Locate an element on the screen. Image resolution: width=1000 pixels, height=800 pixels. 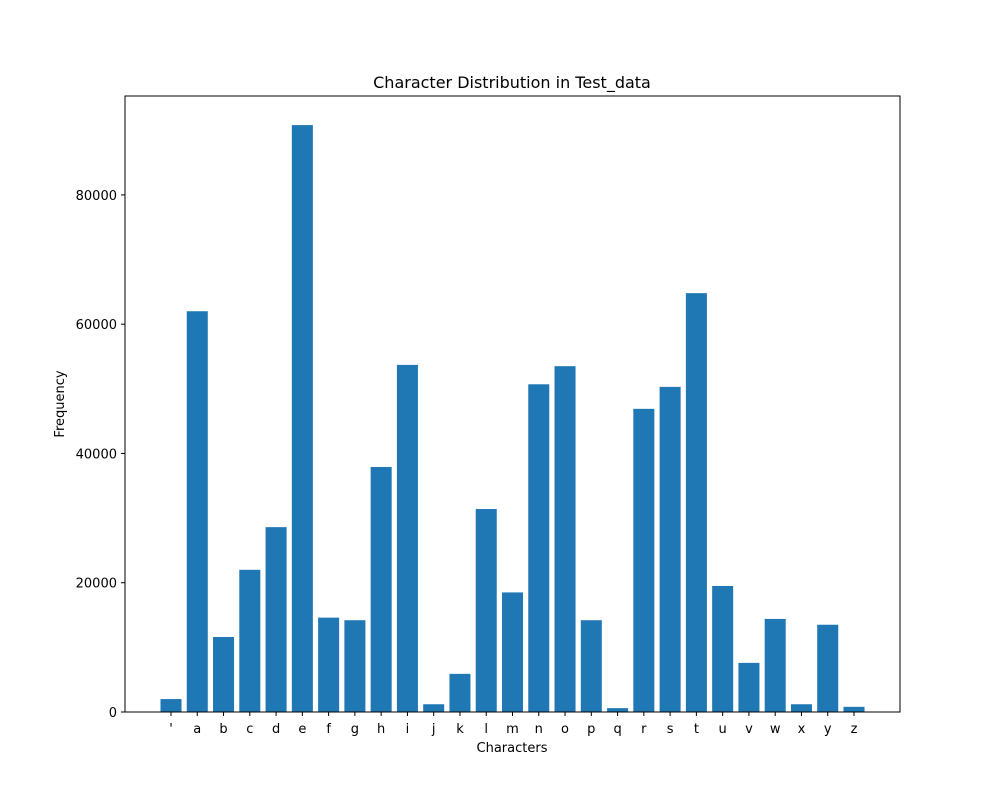
x-tick-label-2: b is located at coordinates (223, 729).